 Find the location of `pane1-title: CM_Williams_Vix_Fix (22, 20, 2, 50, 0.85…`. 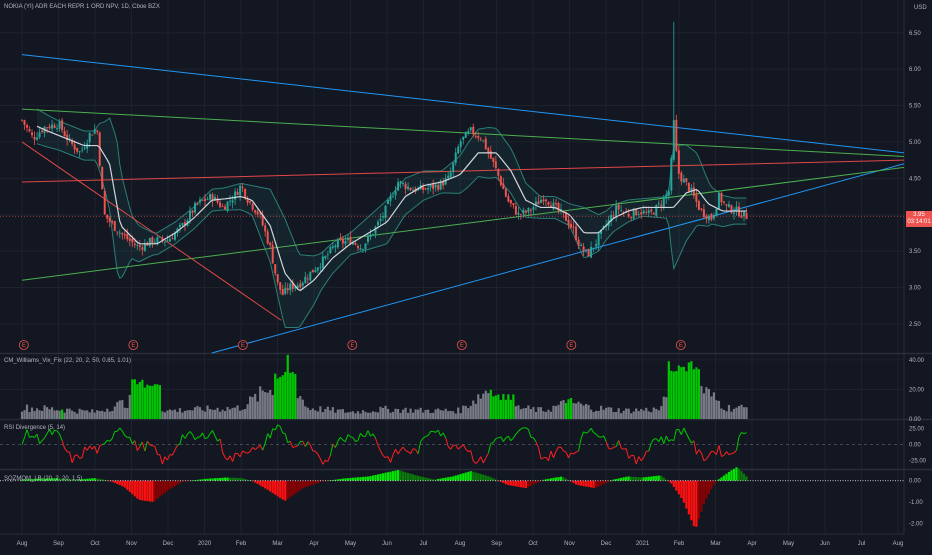

pane1-title: CM_Williams_Vix_Fix (22, 20, 2, 50, 0.85… is located at coordinates (67, 361).